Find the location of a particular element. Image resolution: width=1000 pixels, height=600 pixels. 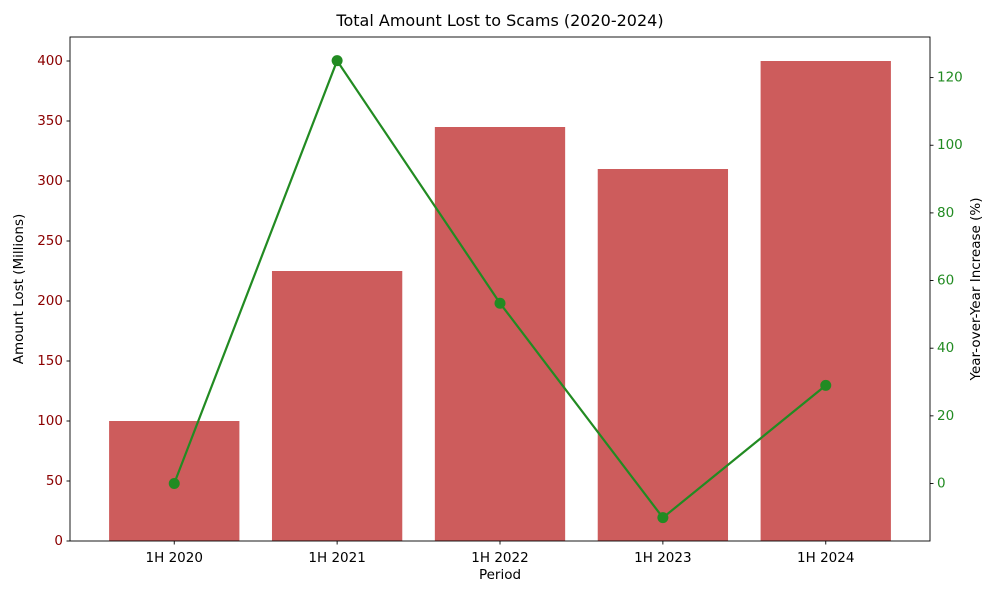

bar-1h-2021 is located at coordinates (337, 406).